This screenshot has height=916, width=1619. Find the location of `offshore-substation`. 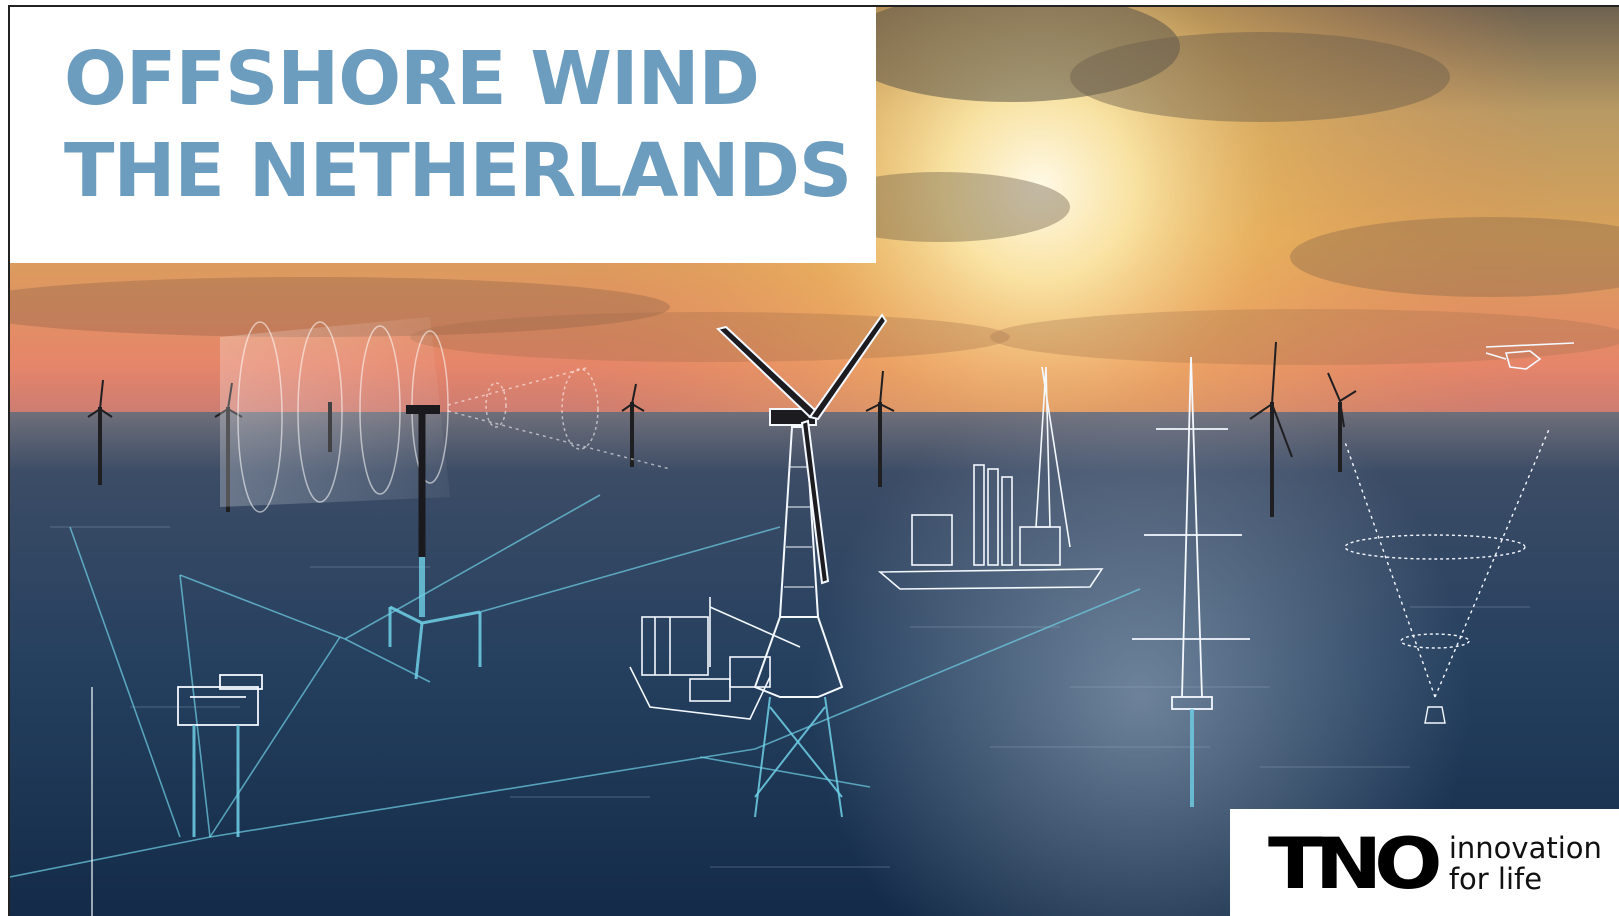

offshore-substation is located at coordinates (177, 795).